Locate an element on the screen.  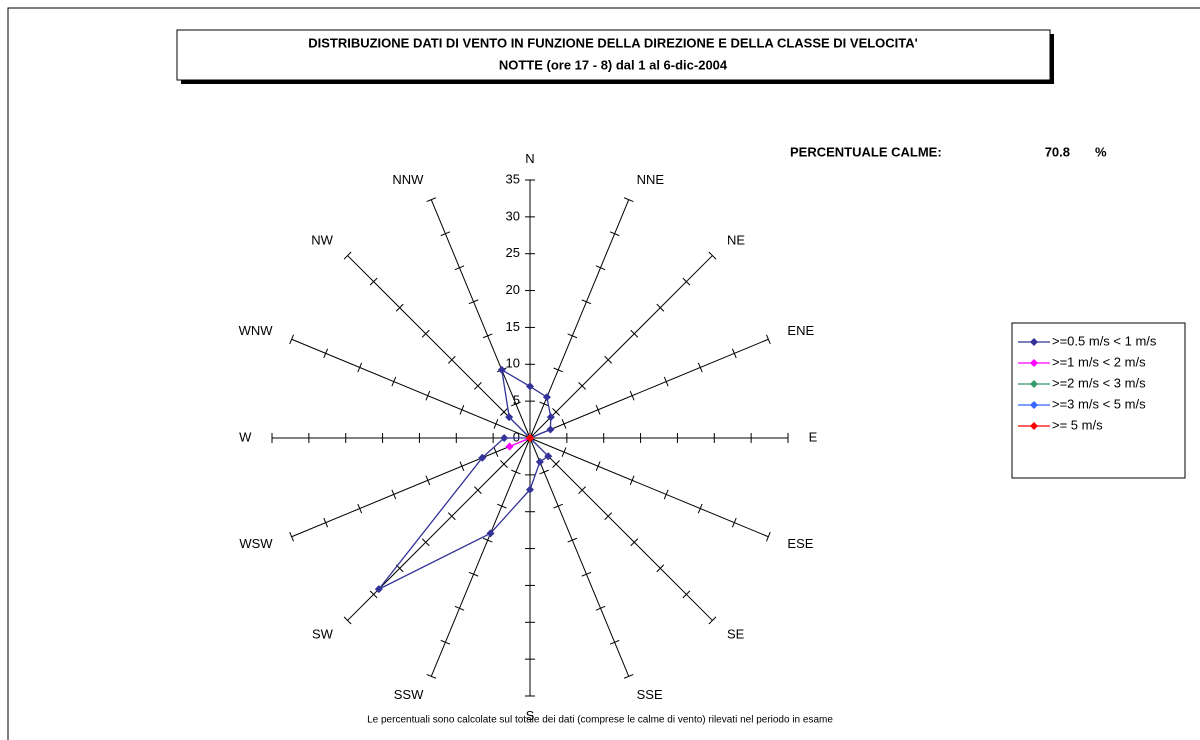
calm-value: 70.8 is located at coordinates (1057, 151).